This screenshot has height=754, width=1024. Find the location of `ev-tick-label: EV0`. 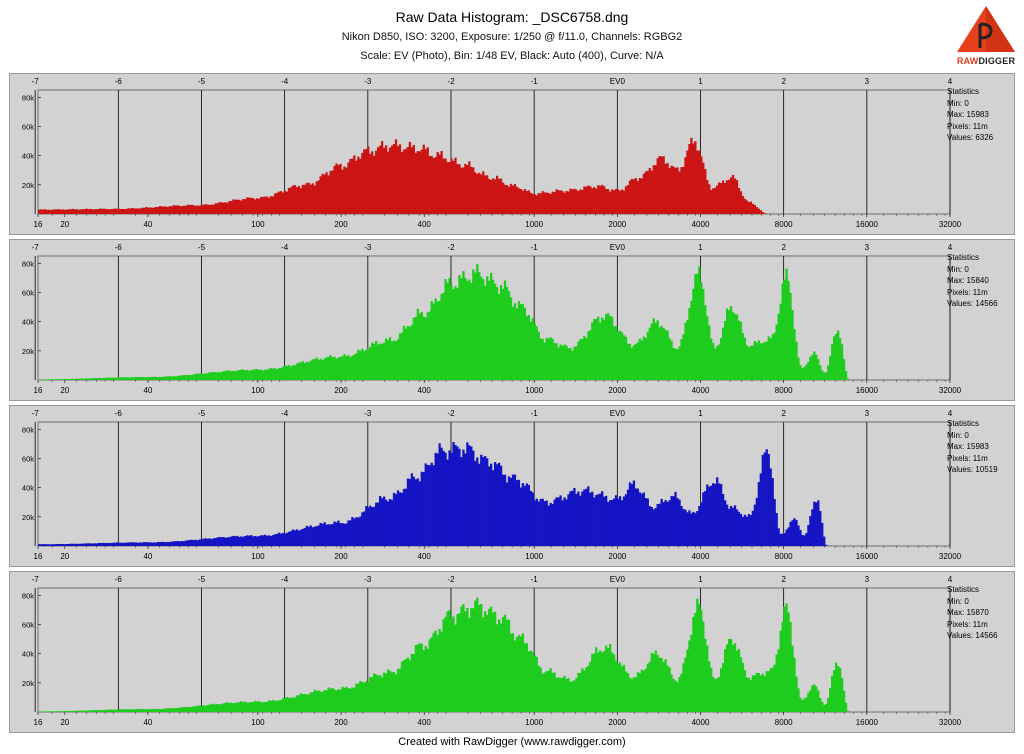

ev-tick-label: EV0 is located at coordinates (618, 579).